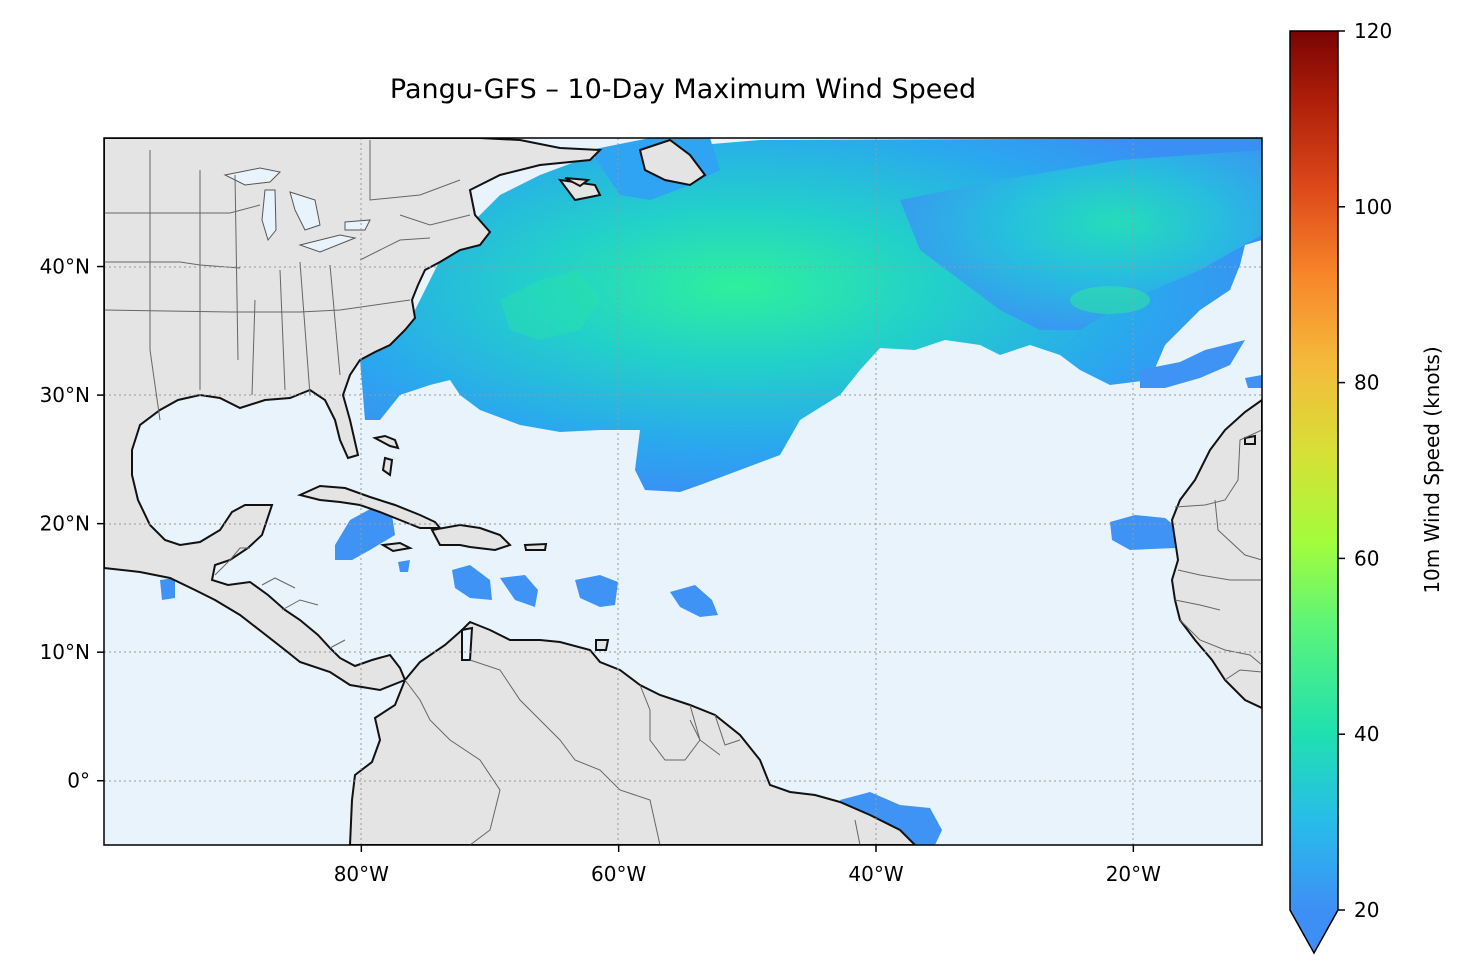 This screenshot has height=974, width=1467. What do you see at coordinates (602, 645) in the screenshot?
I see `land-trinidad` at bounding box center [602, 645].